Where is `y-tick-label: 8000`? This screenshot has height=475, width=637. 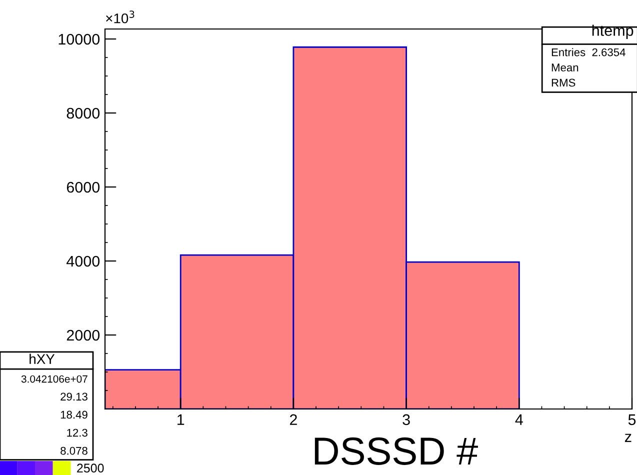 y-tick-label: 8000 is located at coordinates (83, 113).